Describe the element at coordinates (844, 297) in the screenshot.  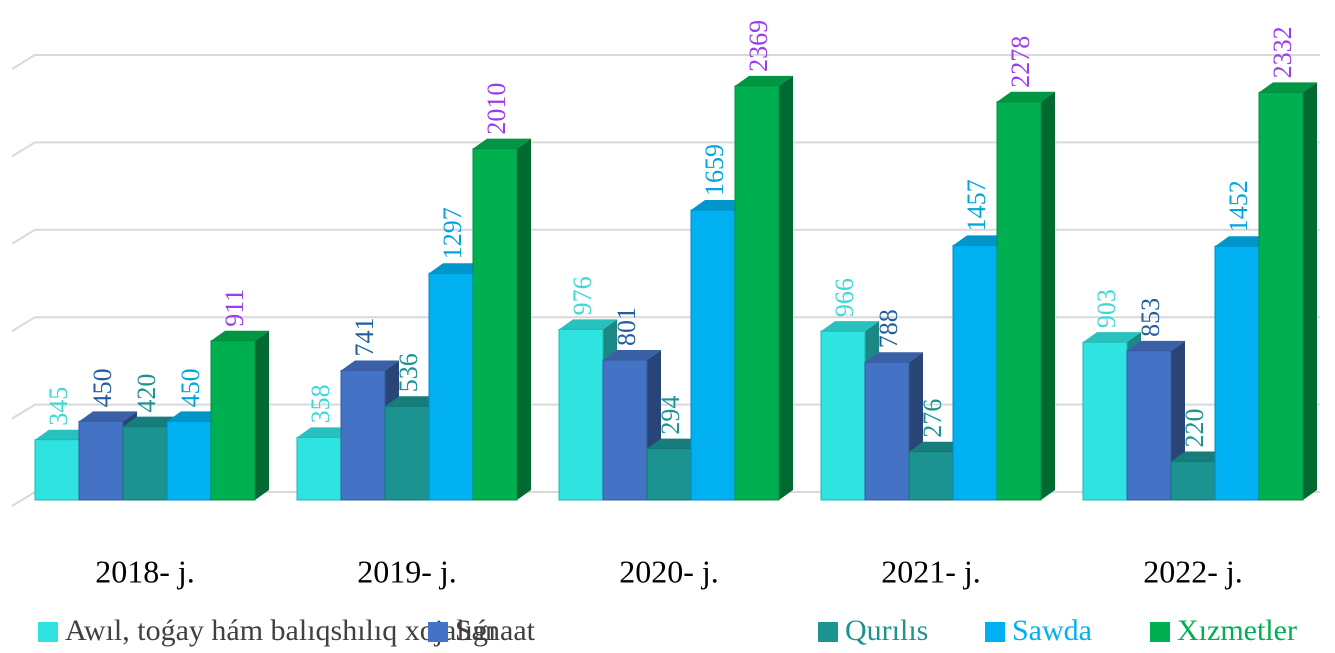
I see `data-label: 966` at that location.